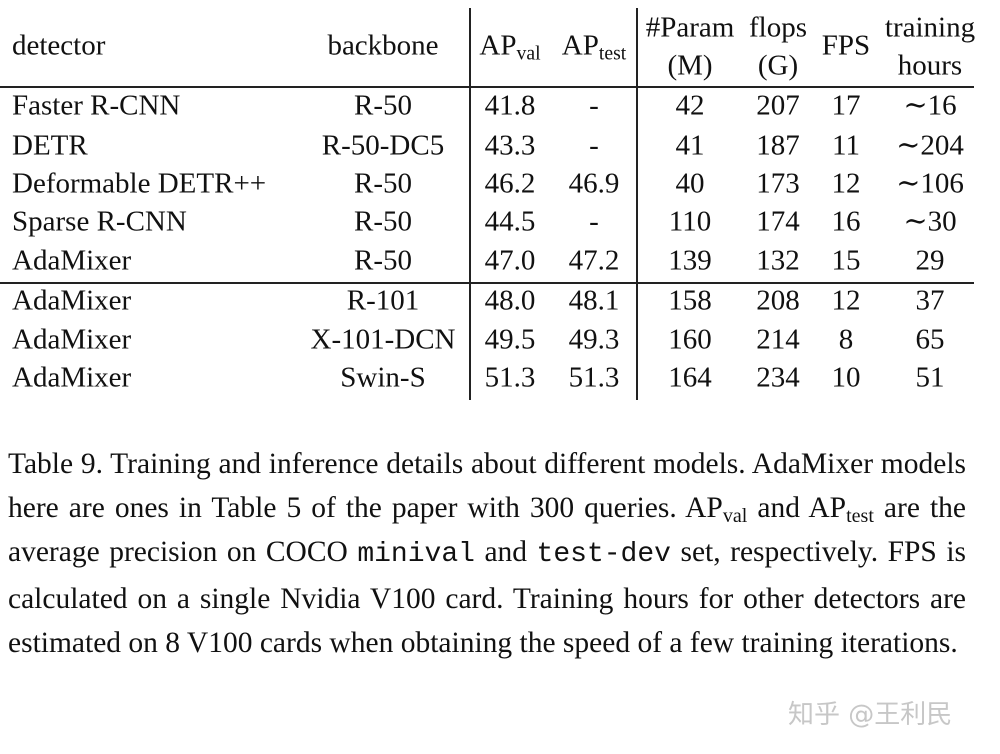 This screenshot has height=754, width=1000. What do you see at coordinates (690, 27) in the screenshot?
I see `header-param: #Param` at bounding box center [690, 27].